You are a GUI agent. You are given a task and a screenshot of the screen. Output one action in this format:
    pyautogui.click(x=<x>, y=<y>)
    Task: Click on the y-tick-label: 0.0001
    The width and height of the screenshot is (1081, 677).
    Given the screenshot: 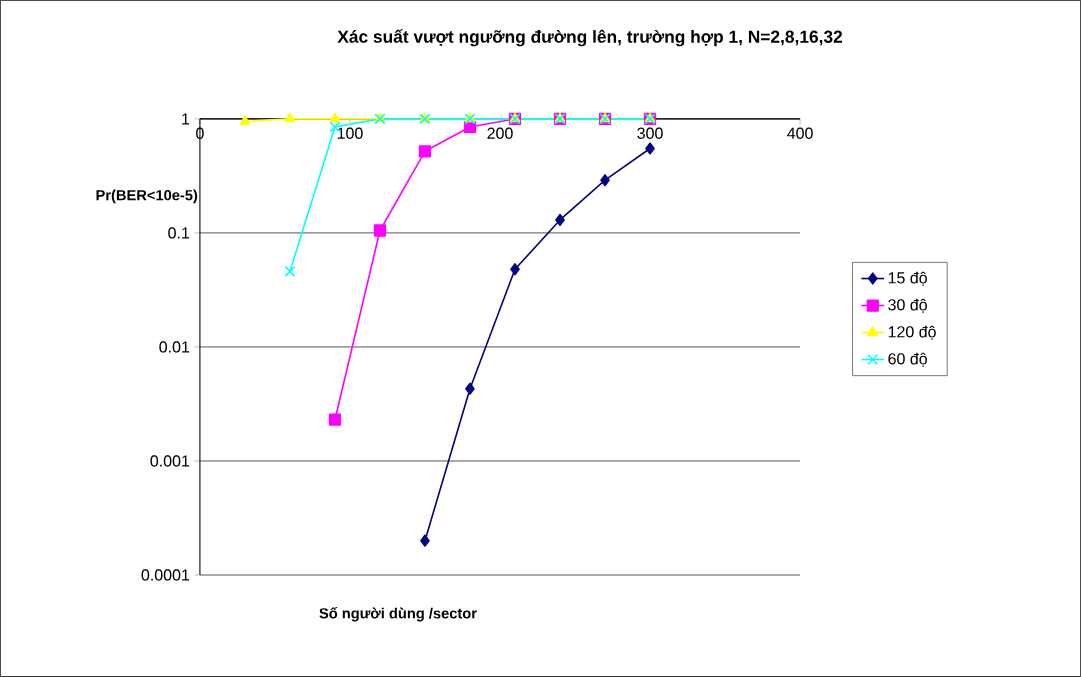 What is the action you would take?
    pyautogui.click(x=165, y=575)
    